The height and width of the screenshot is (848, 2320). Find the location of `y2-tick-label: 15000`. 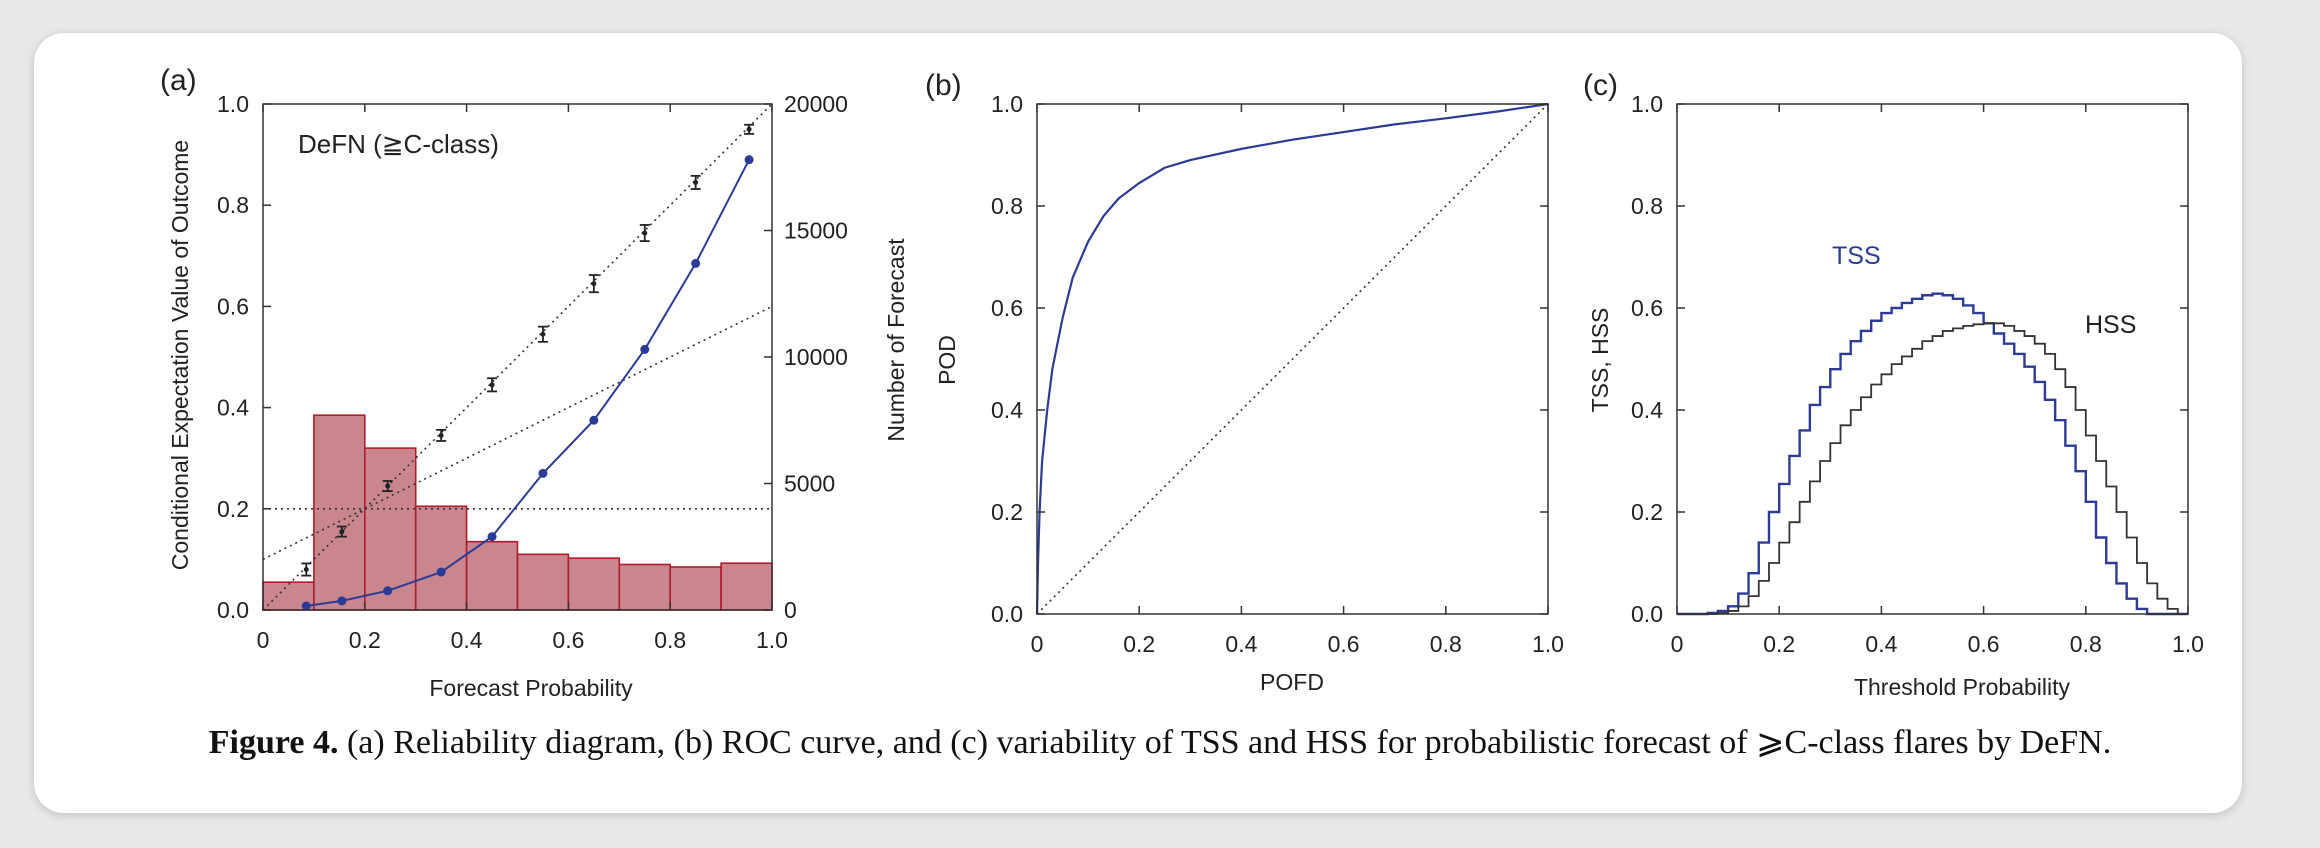

y2-tick-label: 15000 is located at coordinates (816, 231).